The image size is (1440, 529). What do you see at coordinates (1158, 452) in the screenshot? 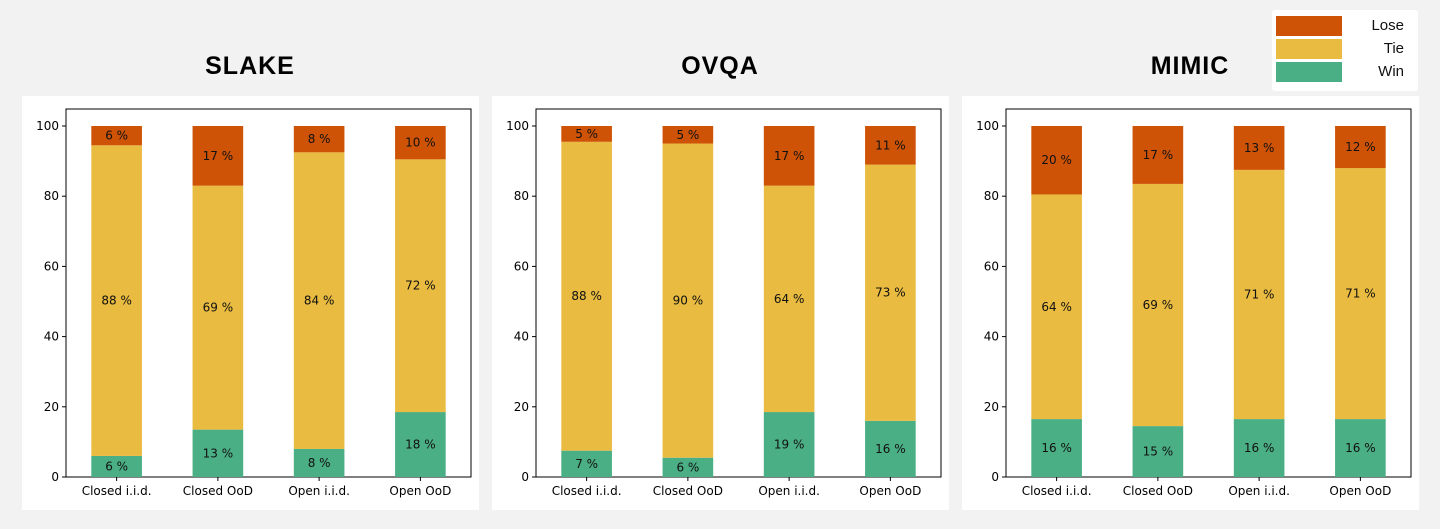
I see `data-label-win: 15 %` at bounding box center [1158, 452].